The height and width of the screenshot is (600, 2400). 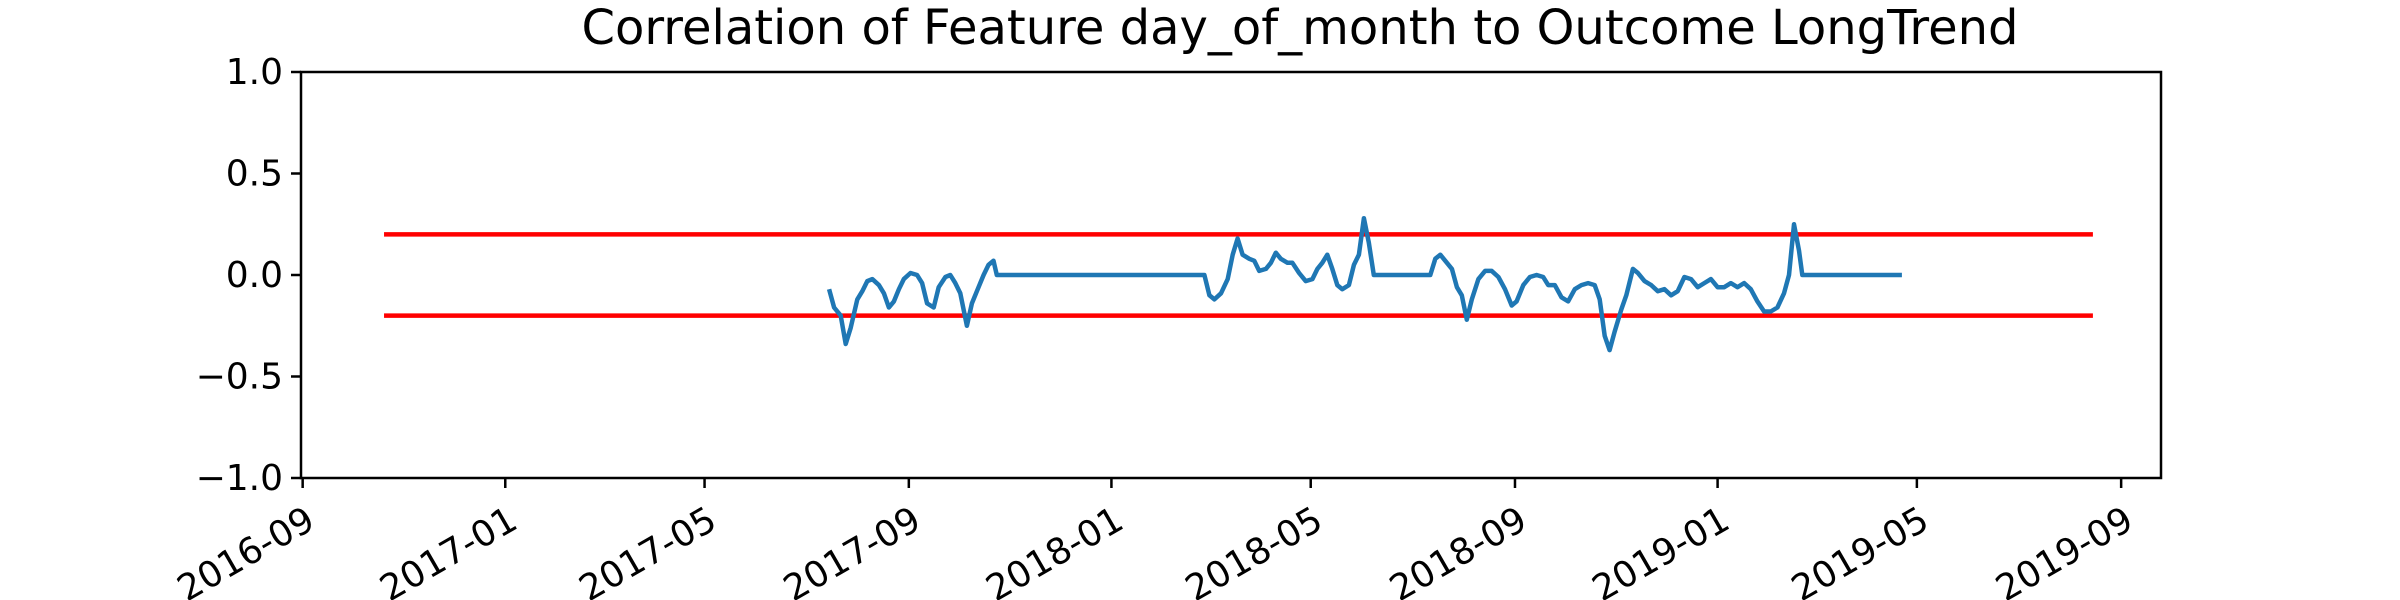 I want to click on x-tick-label: 2018-09, so click(x=1458, y=549).